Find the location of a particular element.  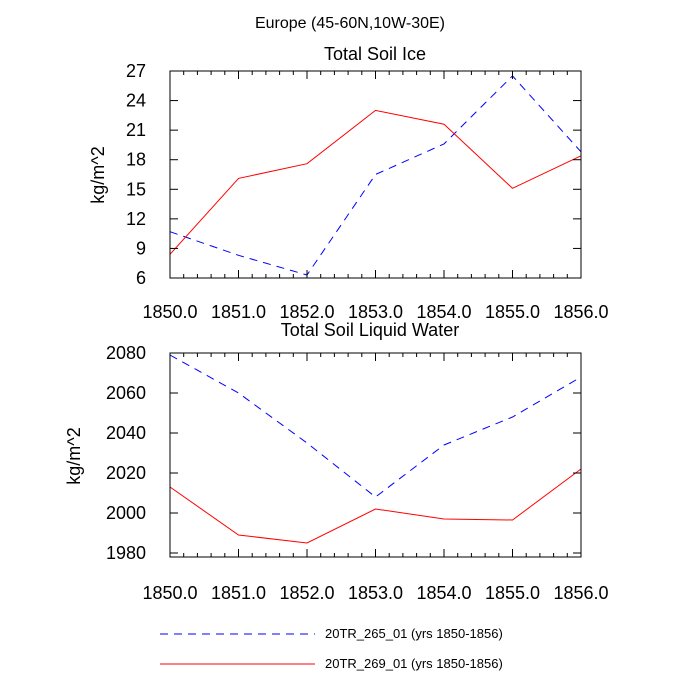

y-tick-label: 18 is located at coordinates (136, 160).